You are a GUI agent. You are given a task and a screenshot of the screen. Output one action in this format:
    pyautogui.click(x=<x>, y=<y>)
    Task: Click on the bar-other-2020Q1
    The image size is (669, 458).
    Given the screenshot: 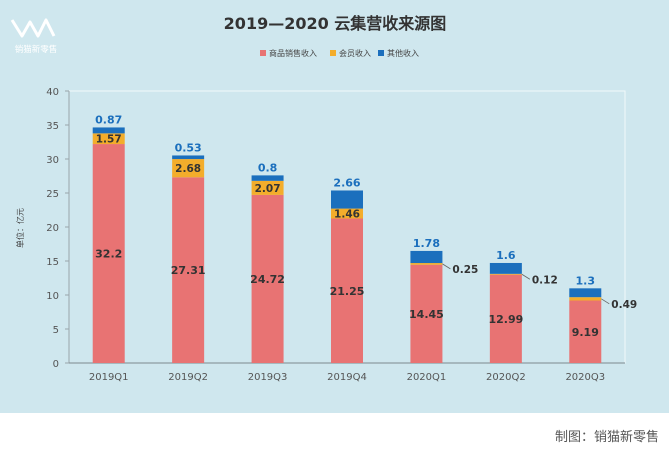 What is the action you would take?
    pyautogui.click(x=426, y=257)
    